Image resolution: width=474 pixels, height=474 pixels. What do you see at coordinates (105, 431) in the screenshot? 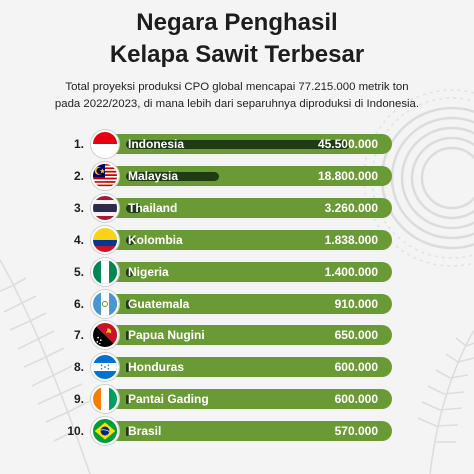
I see `flag-brazil-icon` at bounding box center [105, 431].